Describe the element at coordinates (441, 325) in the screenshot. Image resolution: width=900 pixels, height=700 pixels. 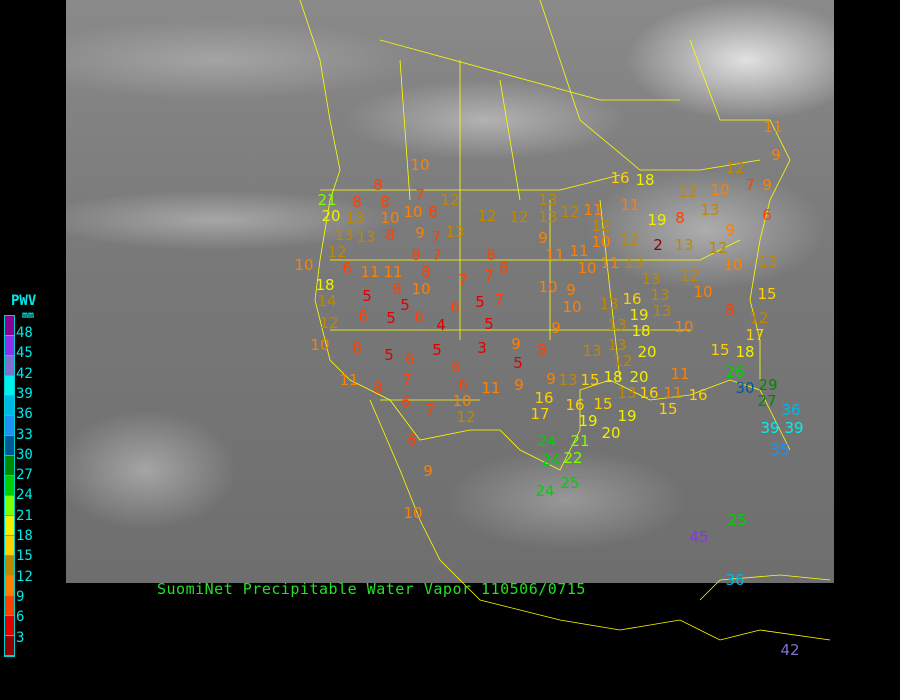
I see `station-pwv-value: 4` at that location.